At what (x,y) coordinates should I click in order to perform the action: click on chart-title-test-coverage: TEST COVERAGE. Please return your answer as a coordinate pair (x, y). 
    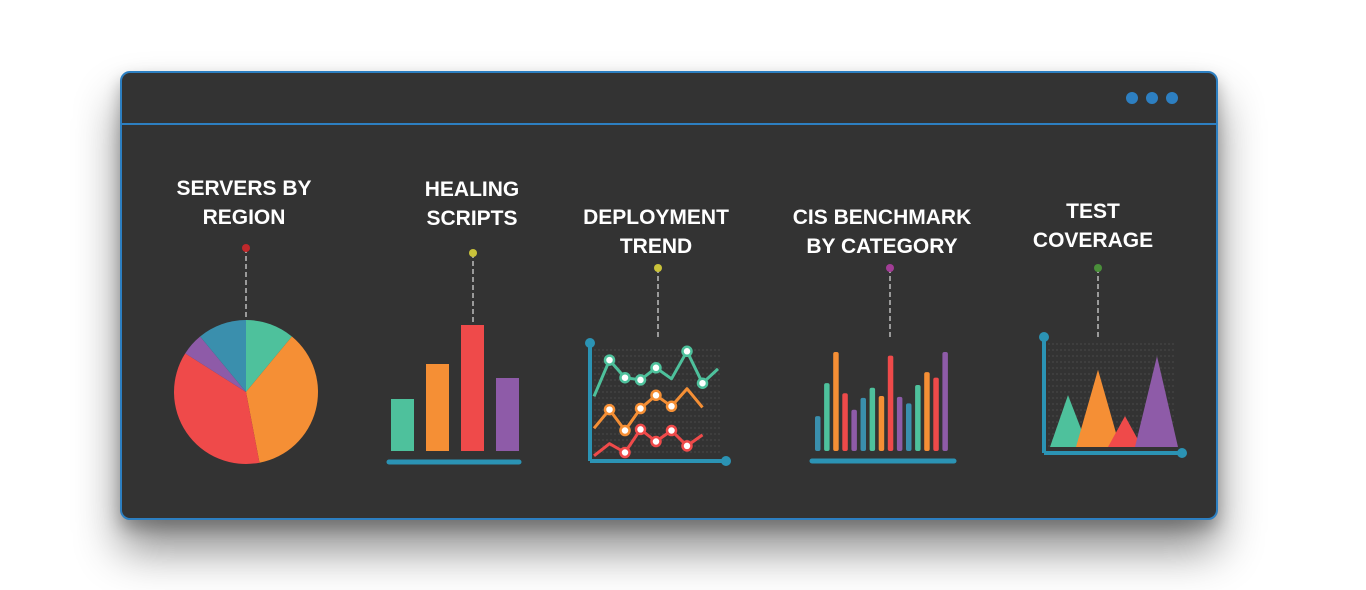
    Looking at the image, I should click on (1093, 226).